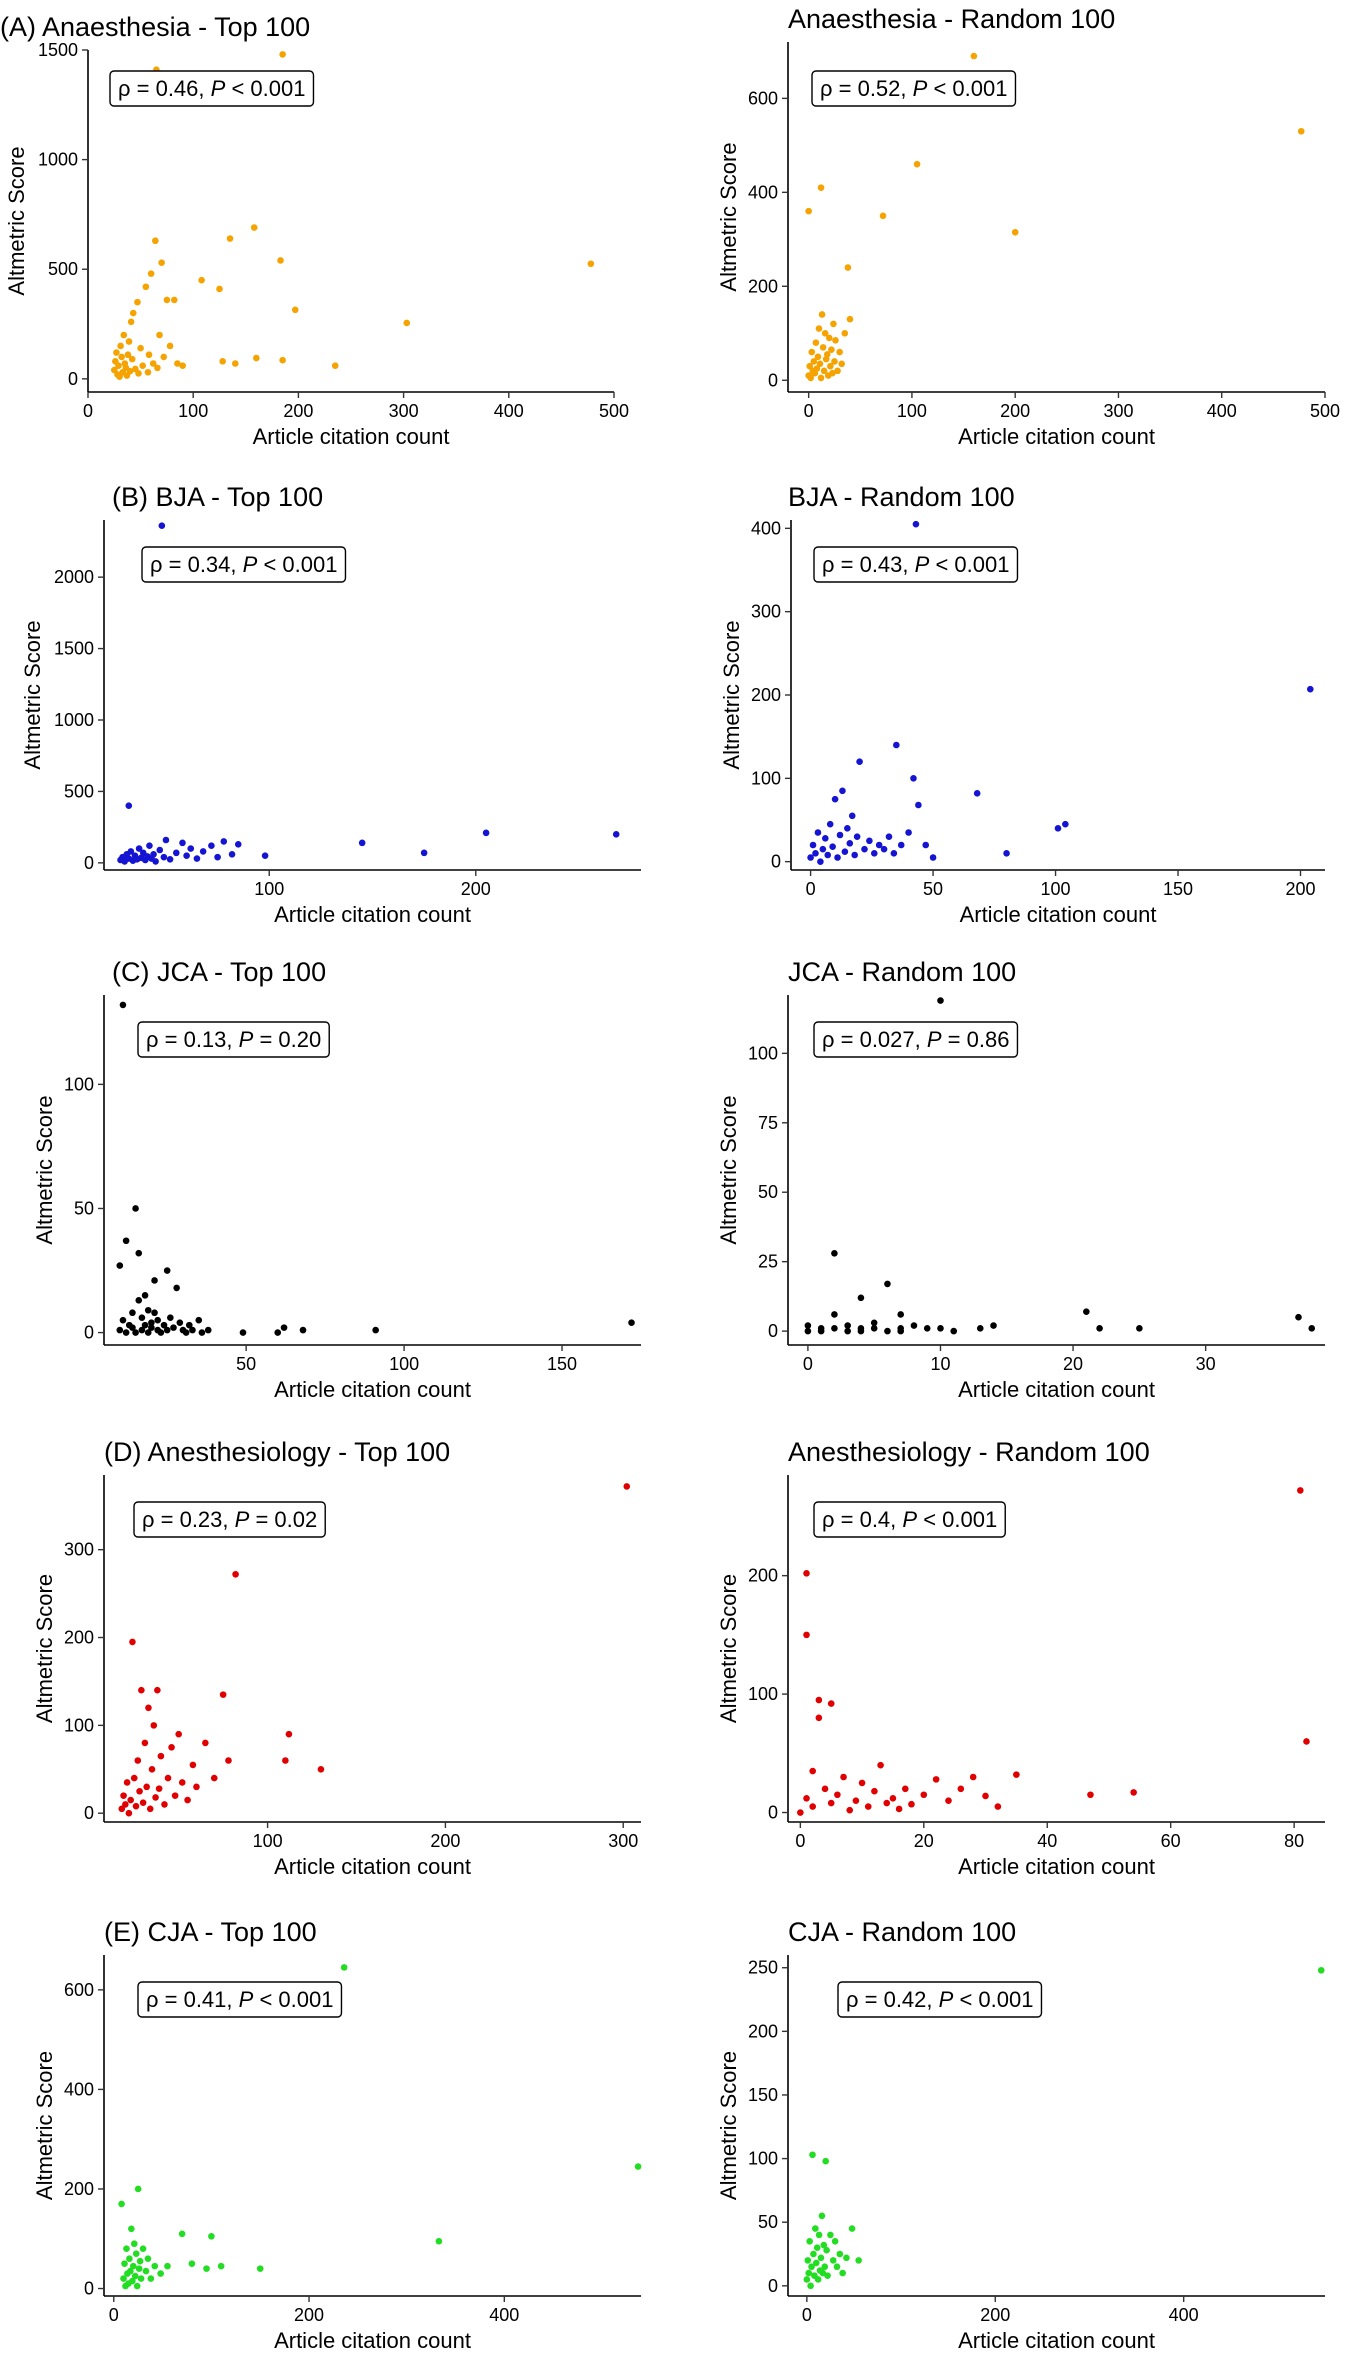  Describe the element at coordinates (768, 1192) in the screenshot. I see `y-tick-label: 50` at that location.